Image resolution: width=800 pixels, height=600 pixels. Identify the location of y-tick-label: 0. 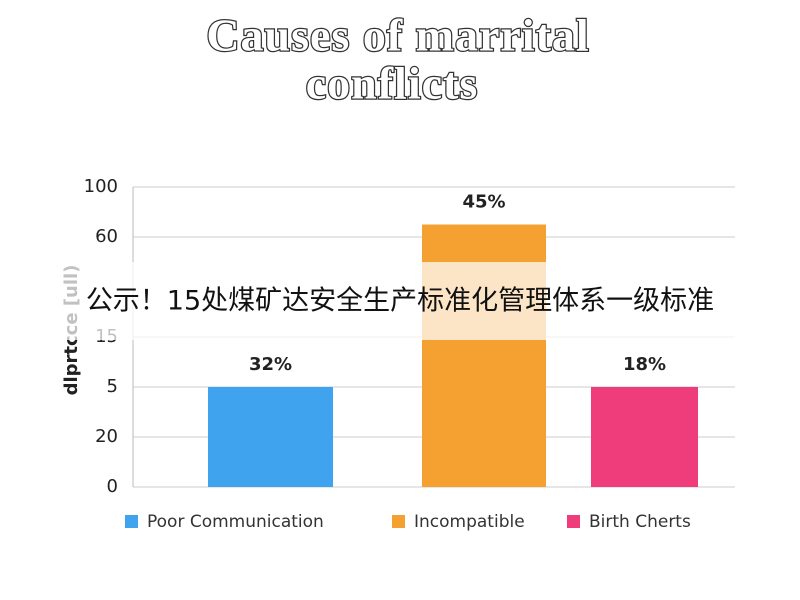
(112, 486).